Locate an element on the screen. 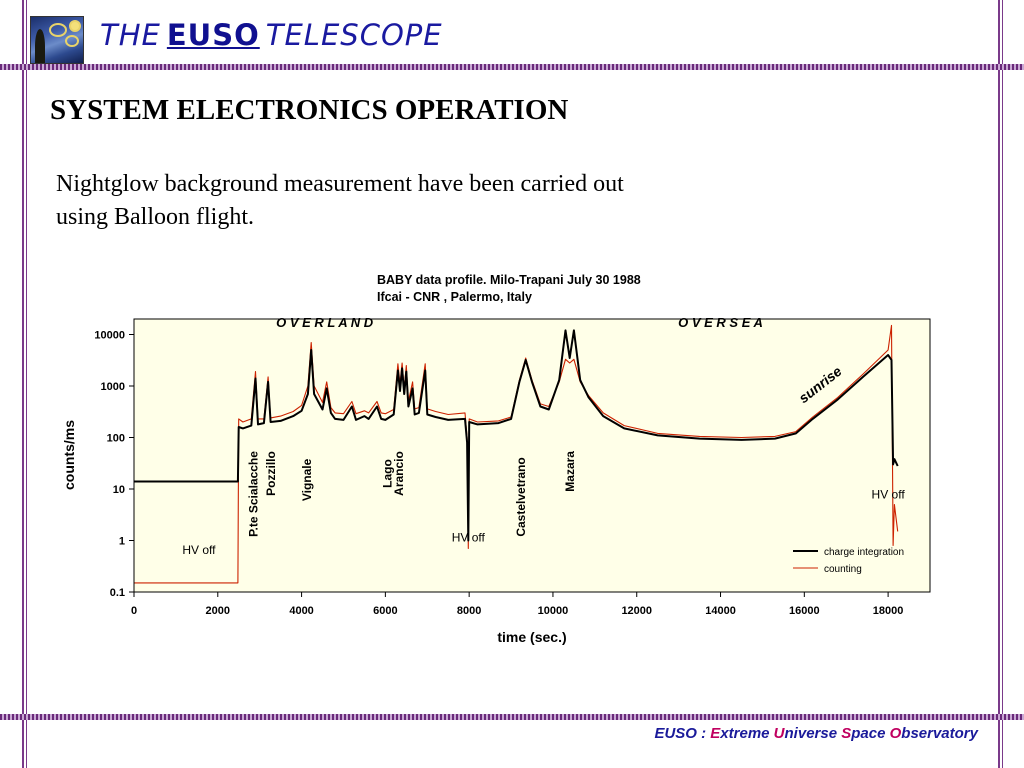 The image size is (1024, 768). body-line-2: using Balloon flight. is located at coordinates (155, 217).